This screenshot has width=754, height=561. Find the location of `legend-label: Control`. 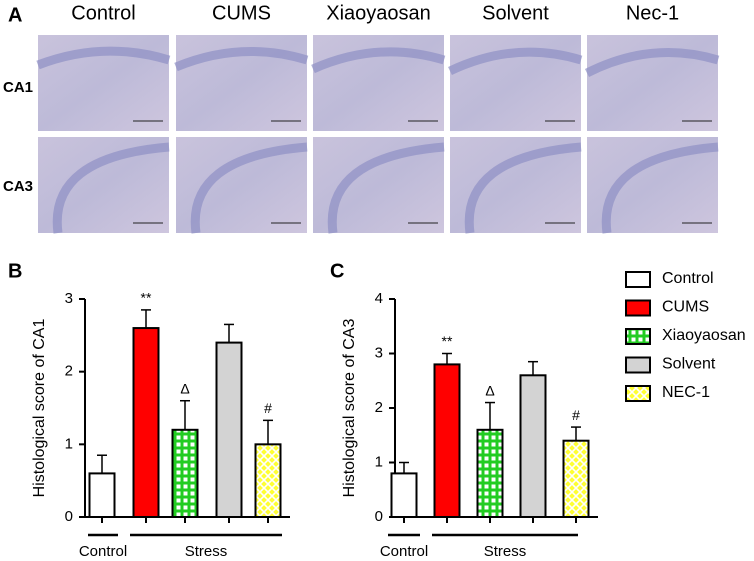

legend-label: Control is located at coordinates (688, 278).